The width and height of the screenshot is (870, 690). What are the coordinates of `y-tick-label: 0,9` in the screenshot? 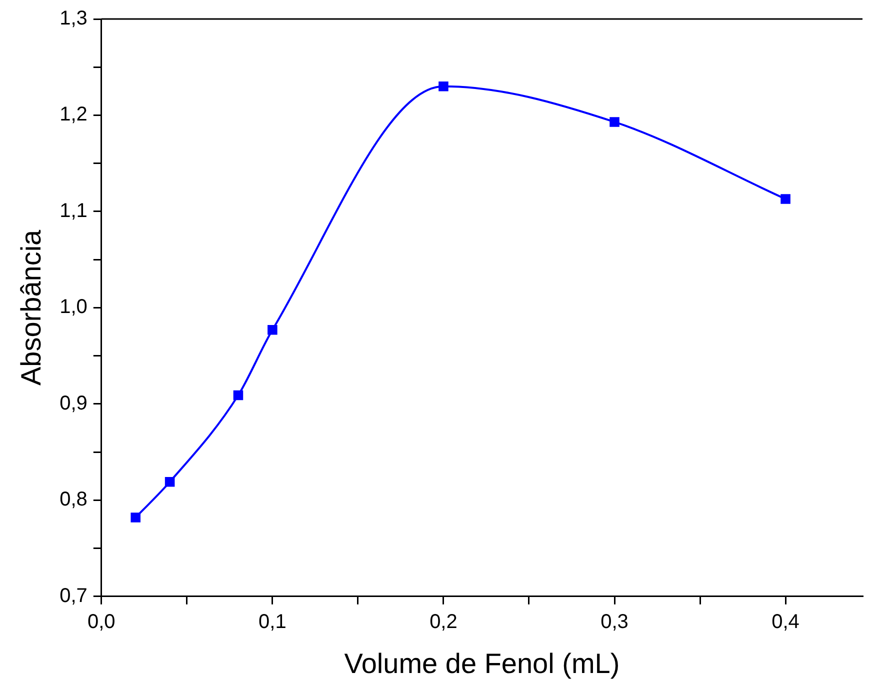 It's located at (74, 403).